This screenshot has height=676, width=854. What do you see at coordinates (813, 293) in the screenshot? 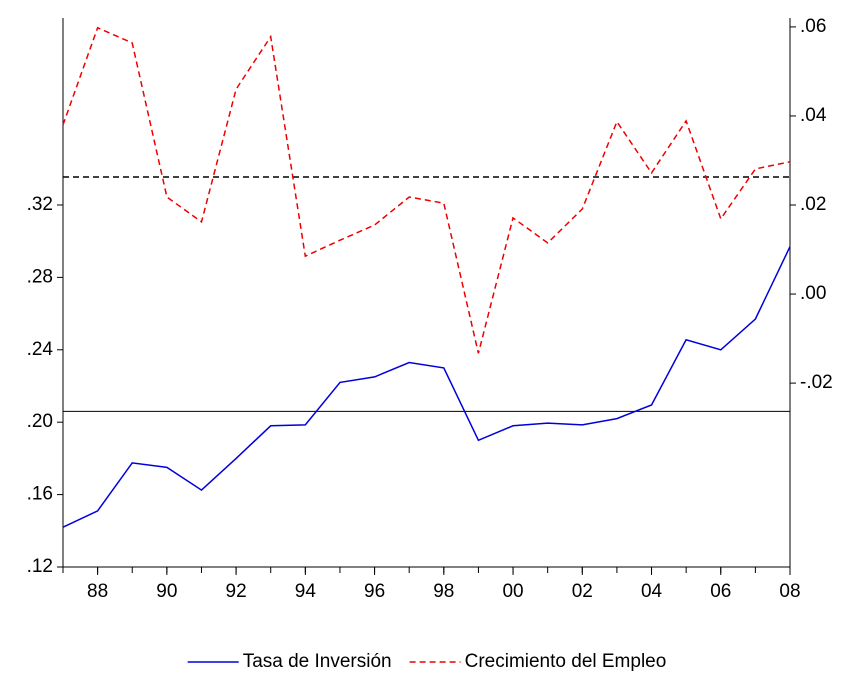
I see `y2-tick-label: .00` at bounding box center [813, 293].